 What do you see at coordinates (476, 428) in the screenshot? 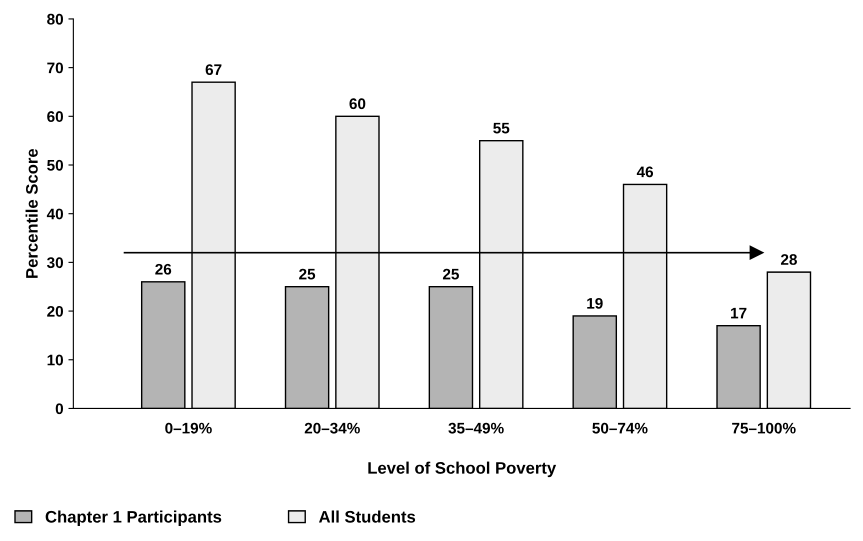
I see `x-tick-label: 35–49%` at bounding box center [476, 428].